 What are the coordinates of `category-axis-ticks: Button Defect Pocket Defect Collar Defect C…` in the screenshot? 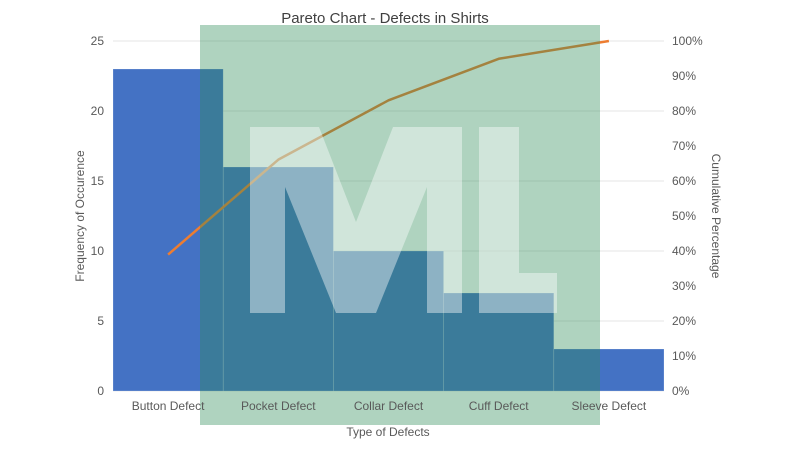 It's located at (389, 406).